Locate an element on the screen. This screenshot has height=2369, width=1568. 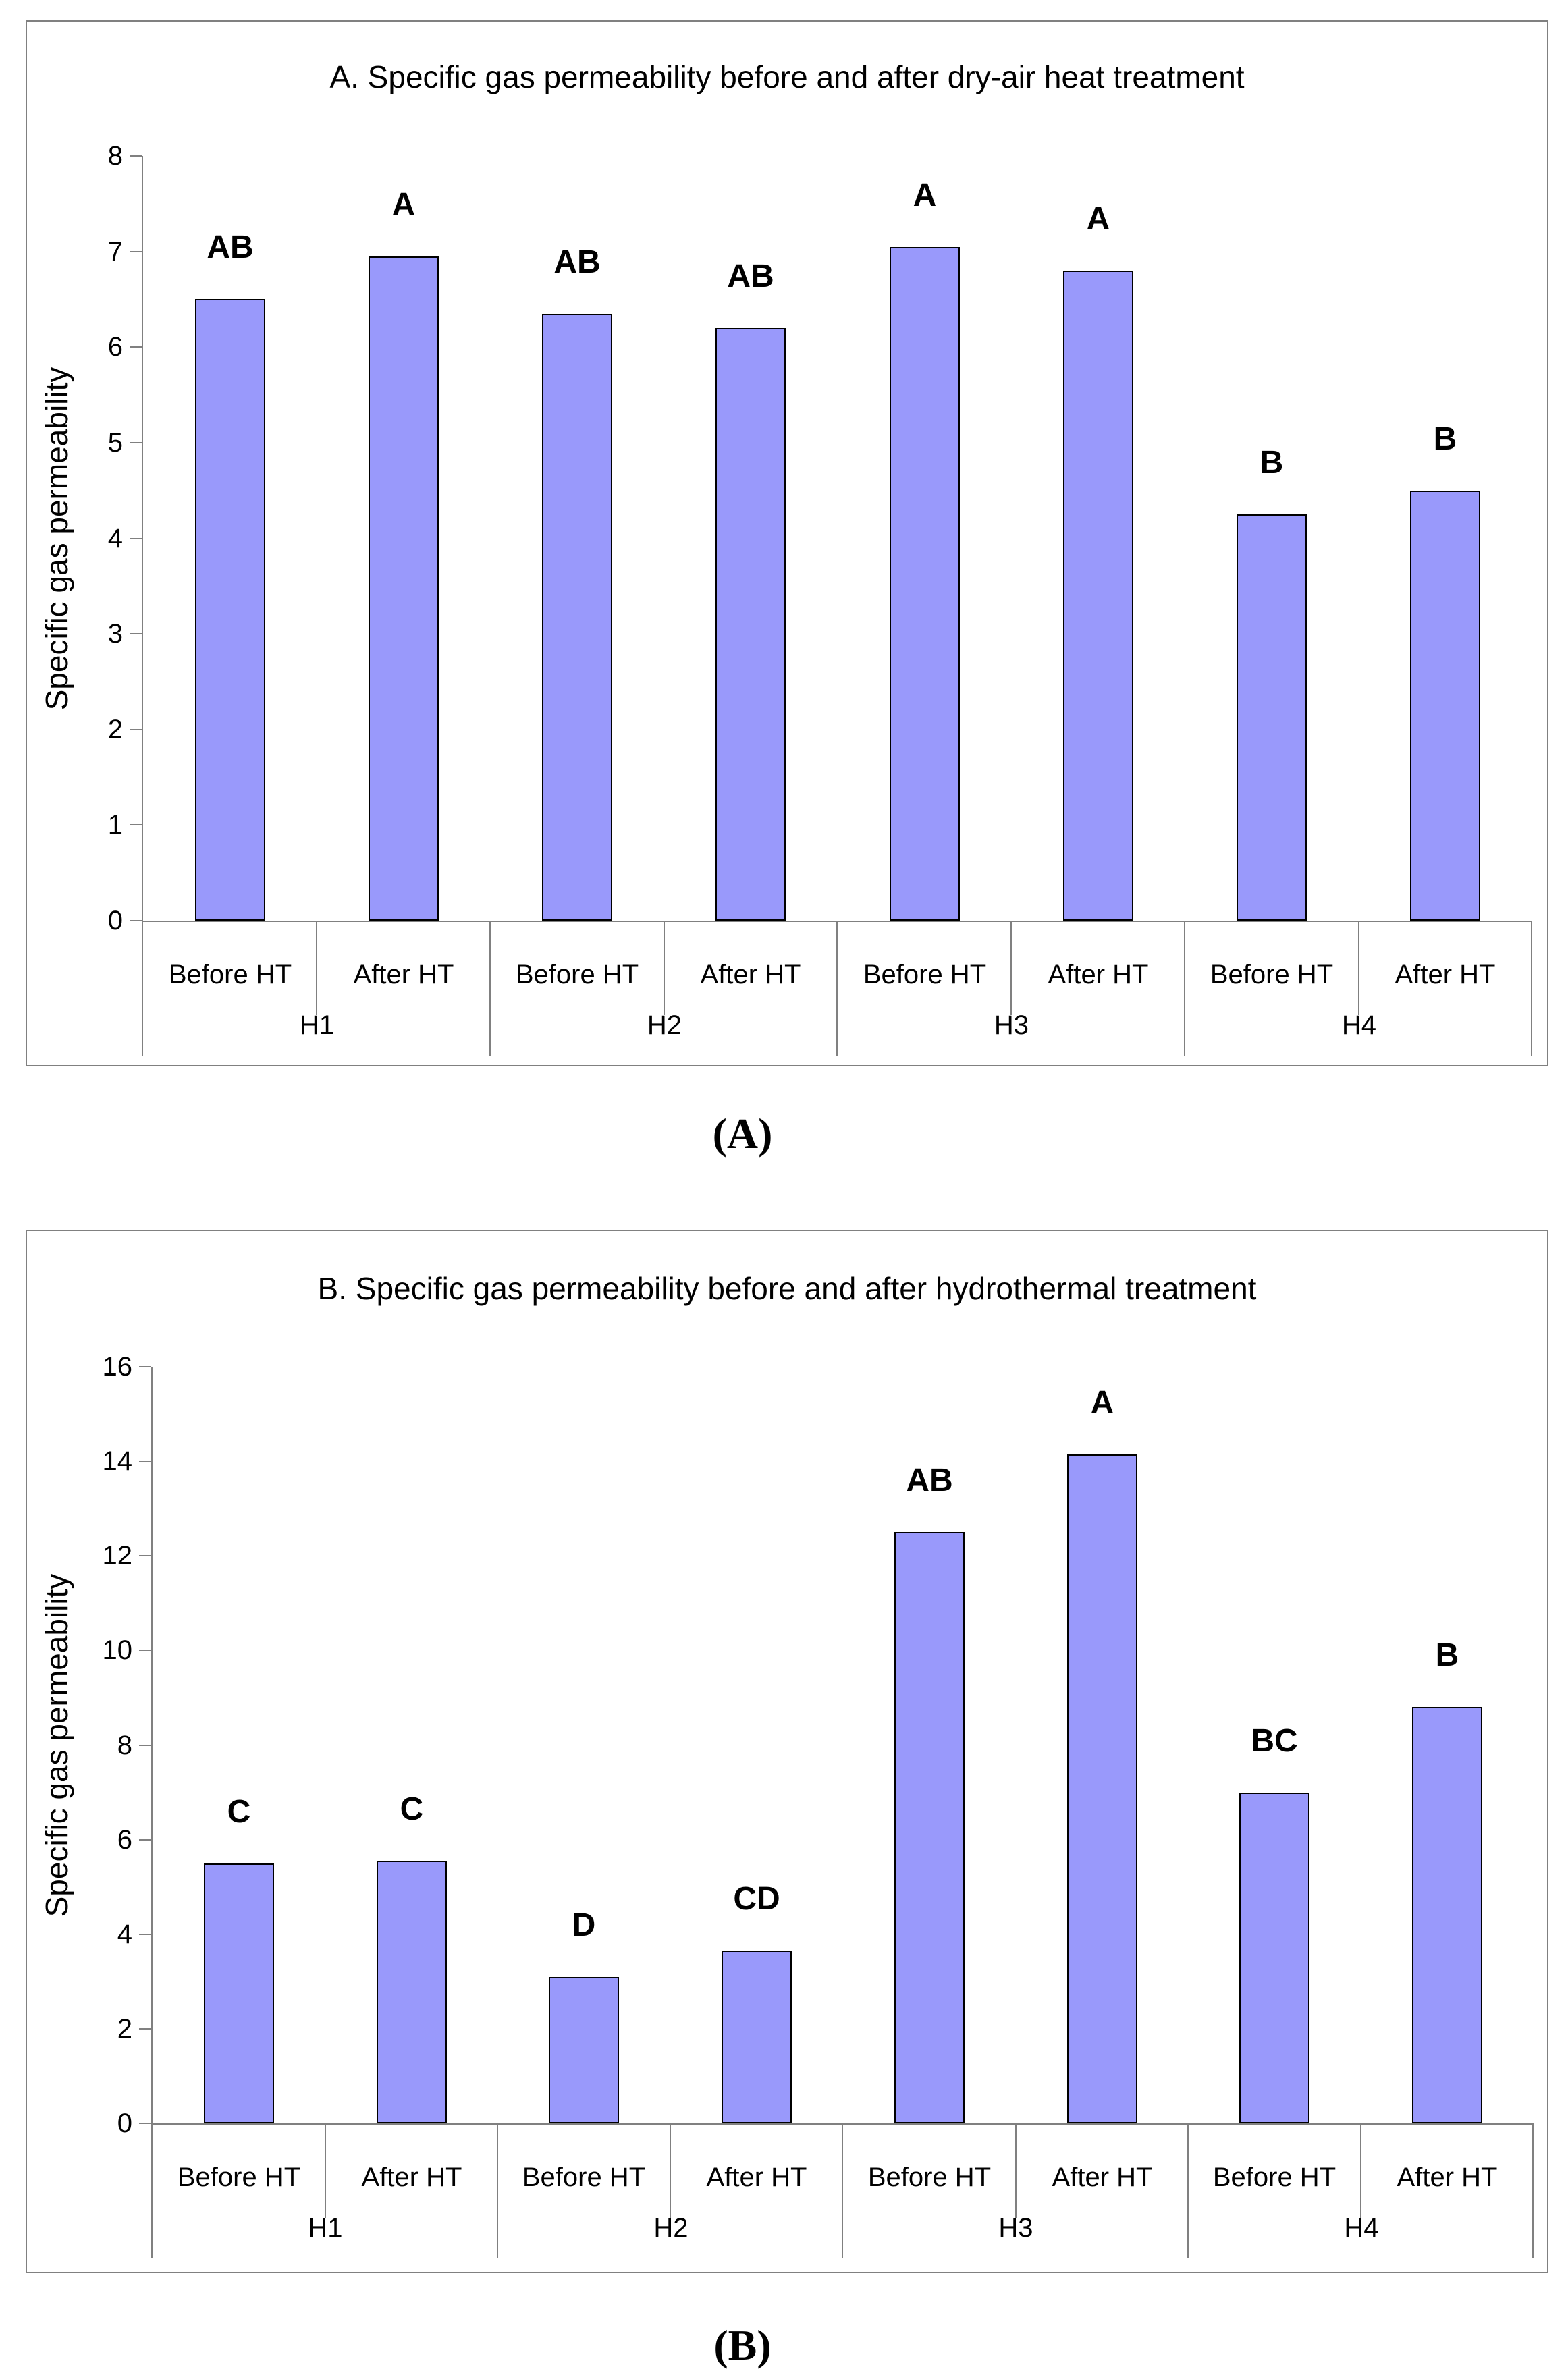
y-tick-label: 1 is located at coordinates (115, 825).